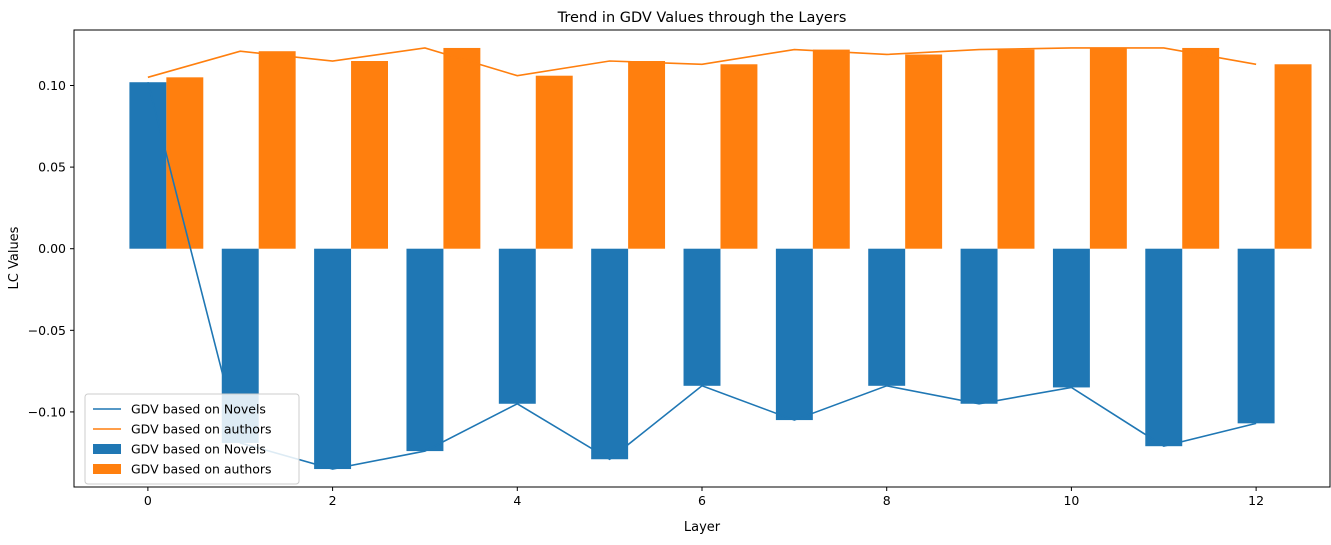 The width and height of the screenshot is (1331, 545). Describe the element at coordinates (887, 500) in the screenshot. I see `x-tick-label: 8` at that location.